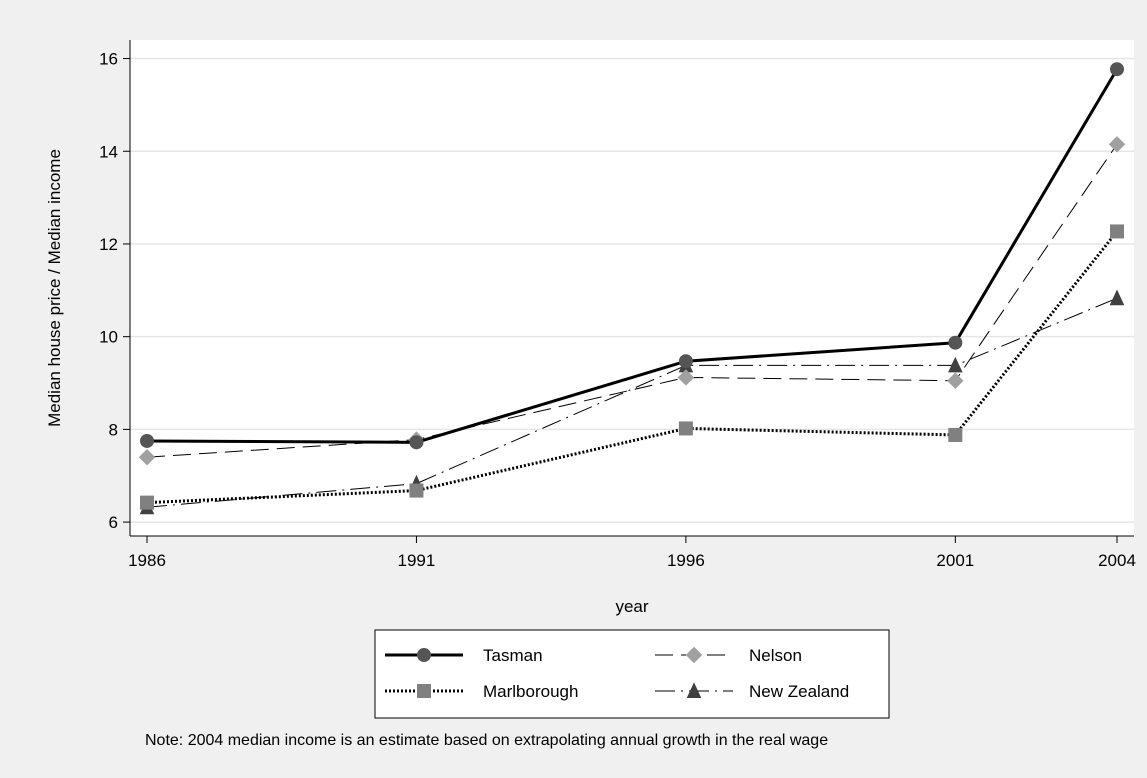 The height and width of the screenshot is (778, 1147). What do you see at coordinates (686, 560) in the screenshot?
I see `x-tick-label: 1996` at bounding box center [686, 560].